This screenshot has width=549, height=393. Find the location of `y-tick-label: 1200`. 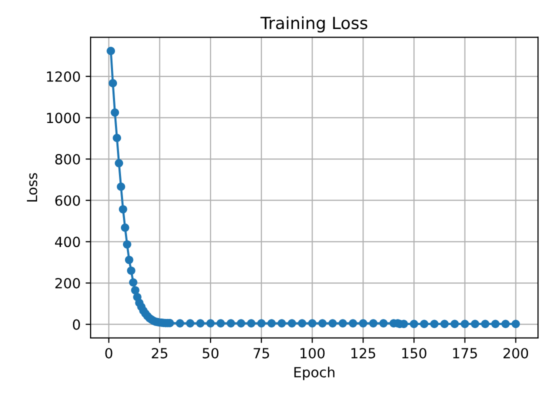

y-tick-label: 1200 is located at coordinates (63, 76).